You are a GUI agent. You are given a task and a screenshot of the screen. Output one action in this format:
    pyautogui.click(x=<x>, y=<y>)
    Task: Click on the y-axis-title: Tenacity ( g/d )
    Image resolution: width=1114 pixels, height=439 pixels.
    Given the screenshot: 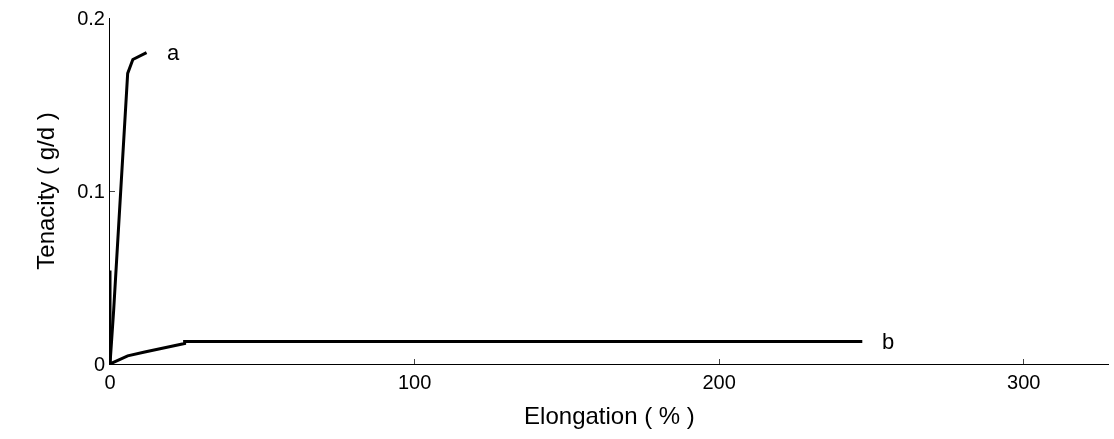 What is the action you would take?
    pyautogui.click(x=46, y=191)
    